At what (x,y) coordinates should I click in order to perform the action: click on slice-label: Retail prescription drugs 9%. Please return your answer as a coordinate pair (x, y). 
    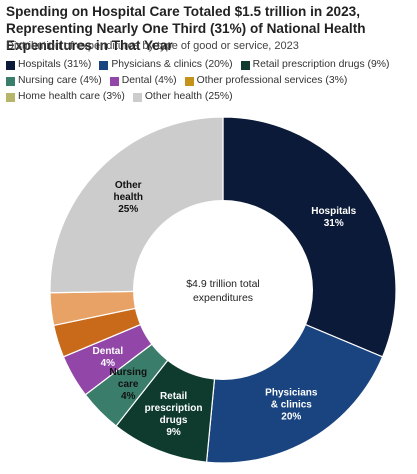
    Looking at the image, I should click on (174, 414).